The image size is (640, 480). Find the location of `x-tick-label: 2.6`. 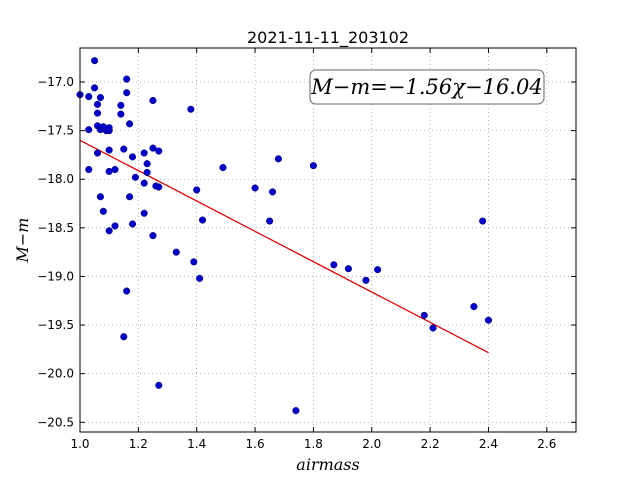

x-tick-label: 2.6 is located at coordinates (546, 444).